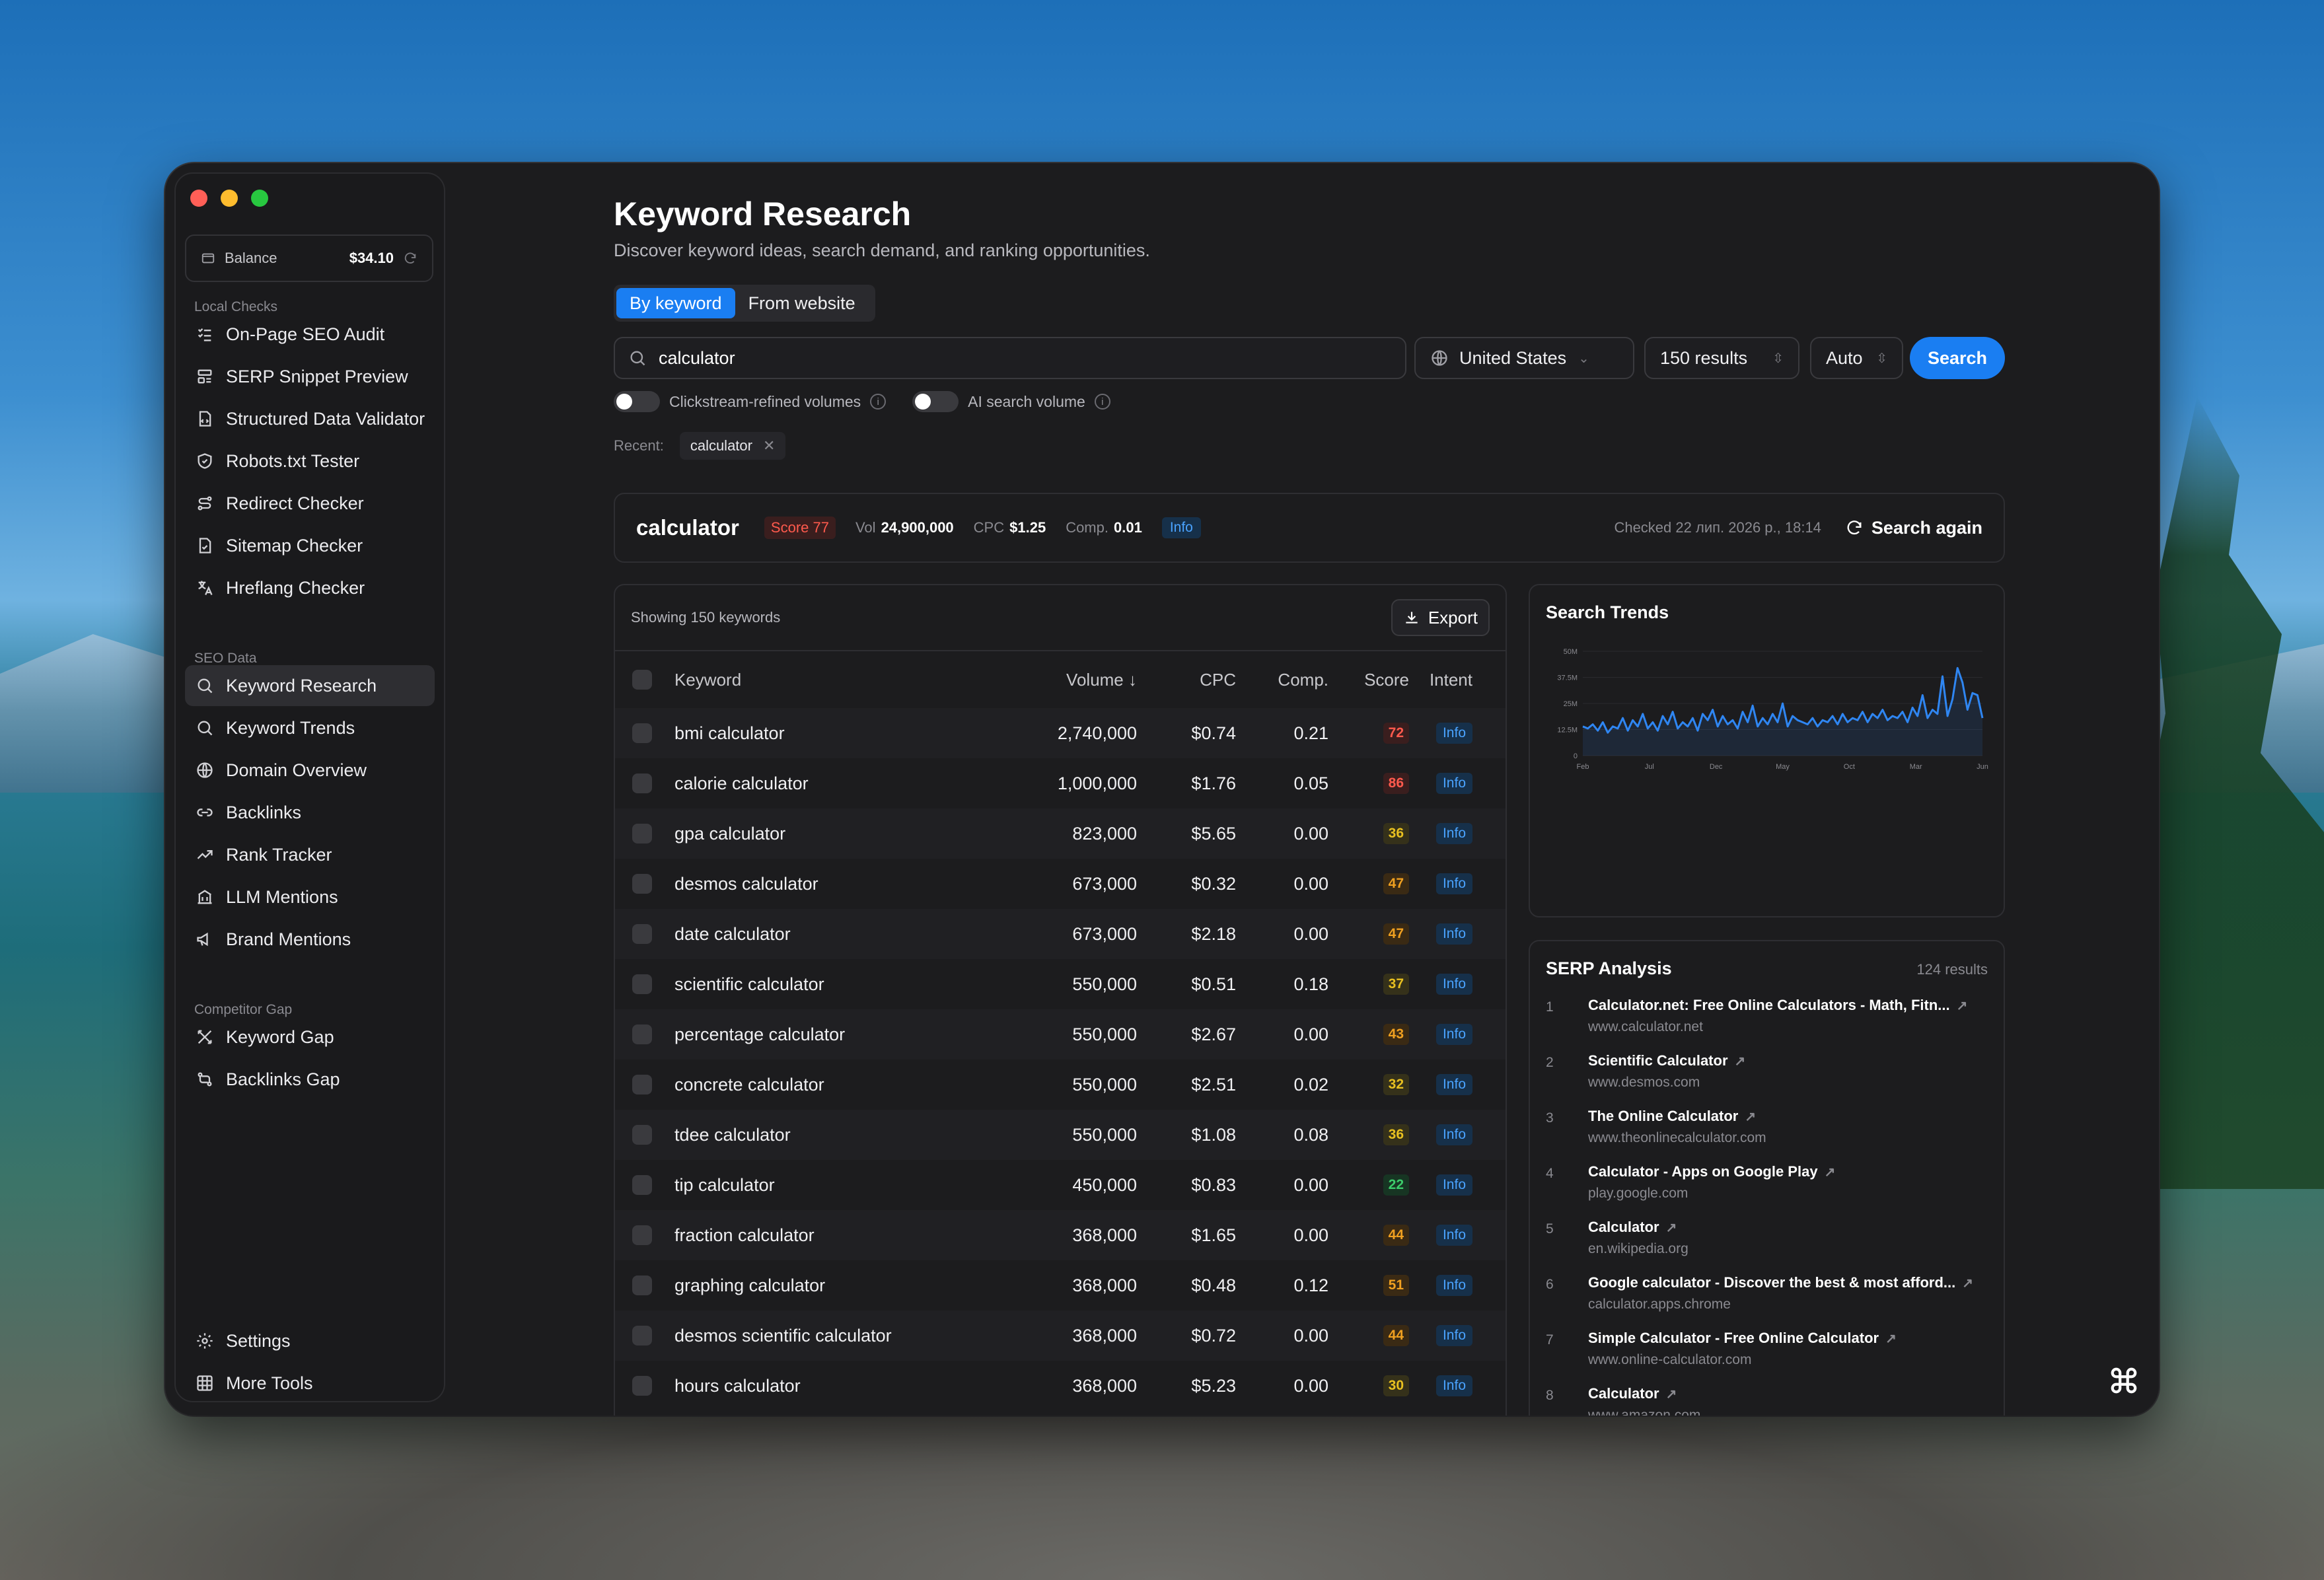 This screenshot has height=1580, width=2324. Describe the element at coordinates (732, 934) in the screenshot. I see `cell-keyword: date calculator` at that location.